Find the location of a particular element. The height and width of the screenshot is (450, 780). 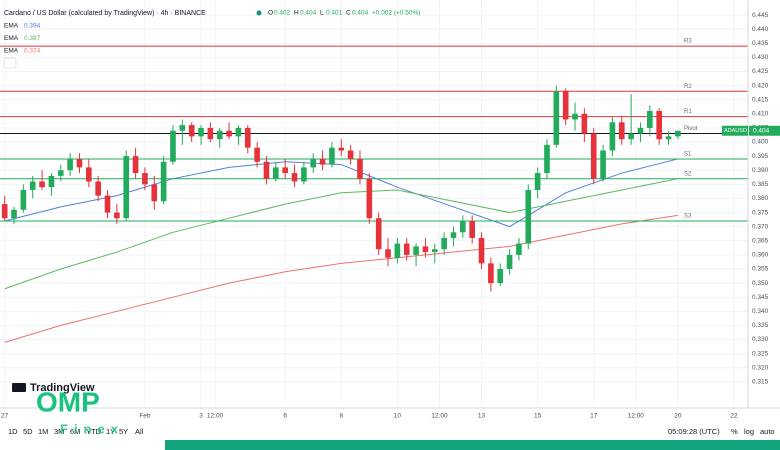

x-tick-label: 10 is located at coordinates (398, 416).